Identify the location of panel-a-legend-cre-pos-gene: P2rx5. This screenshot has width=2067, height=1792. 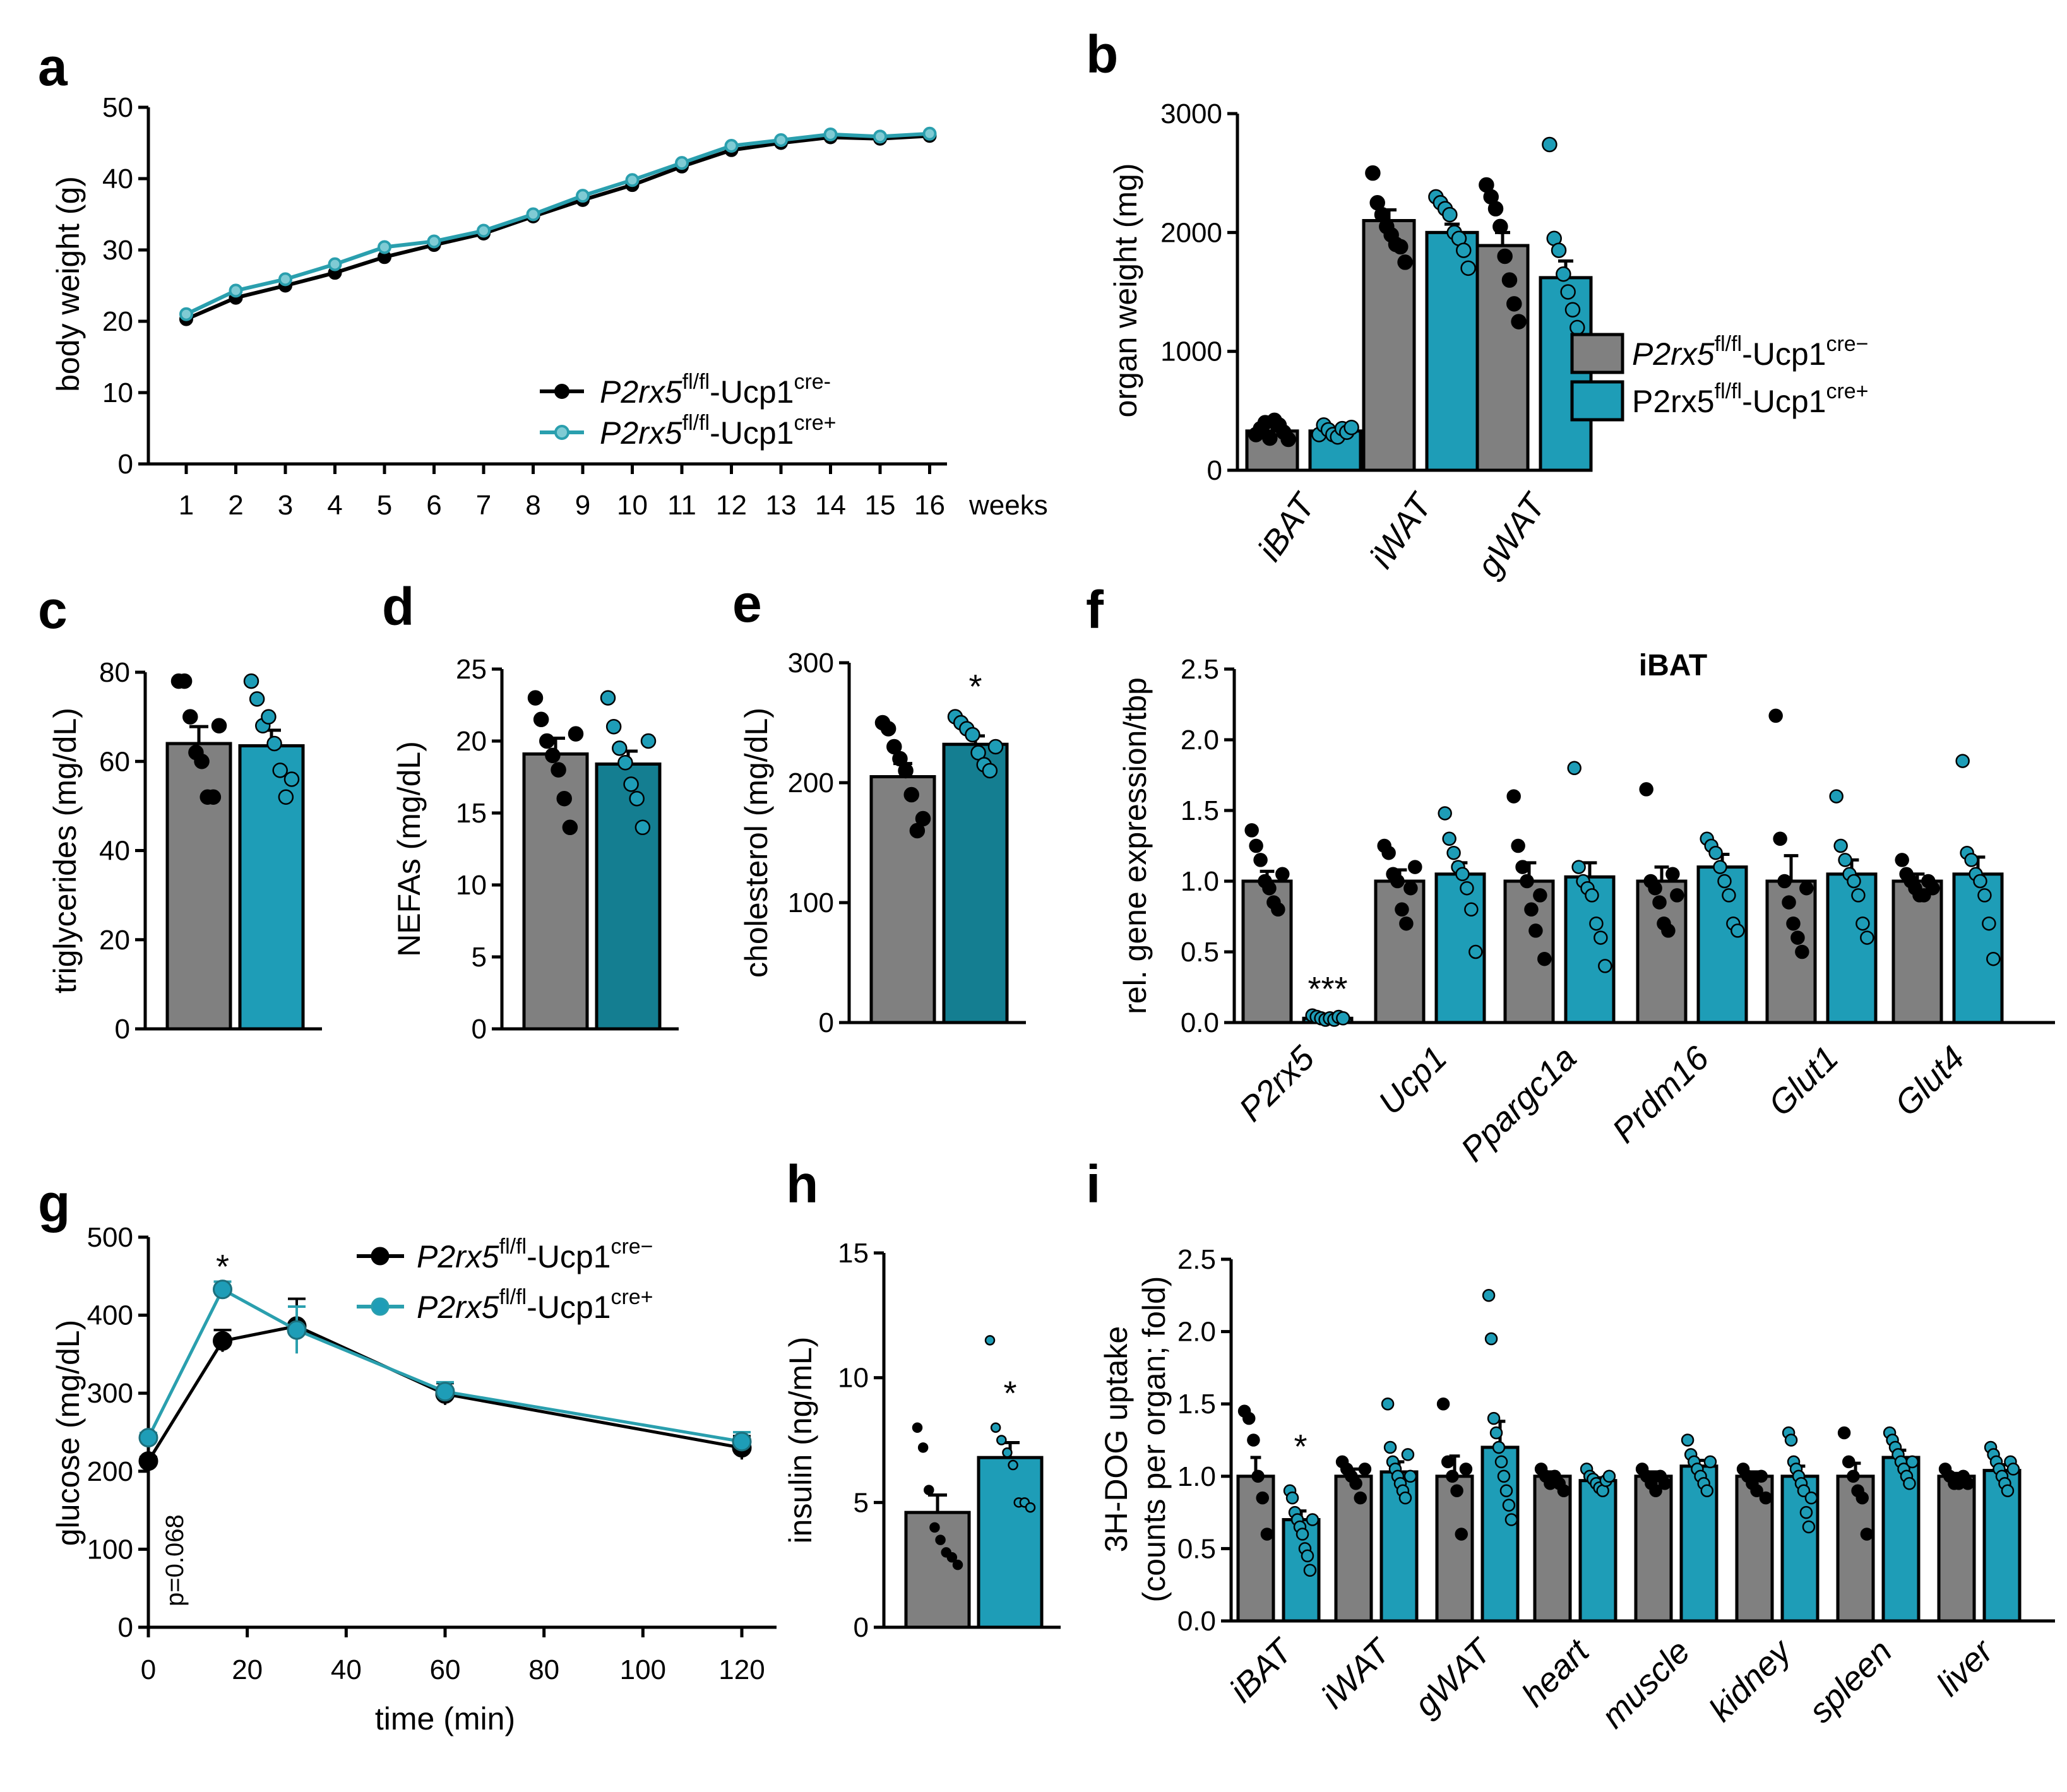
(641, 433).